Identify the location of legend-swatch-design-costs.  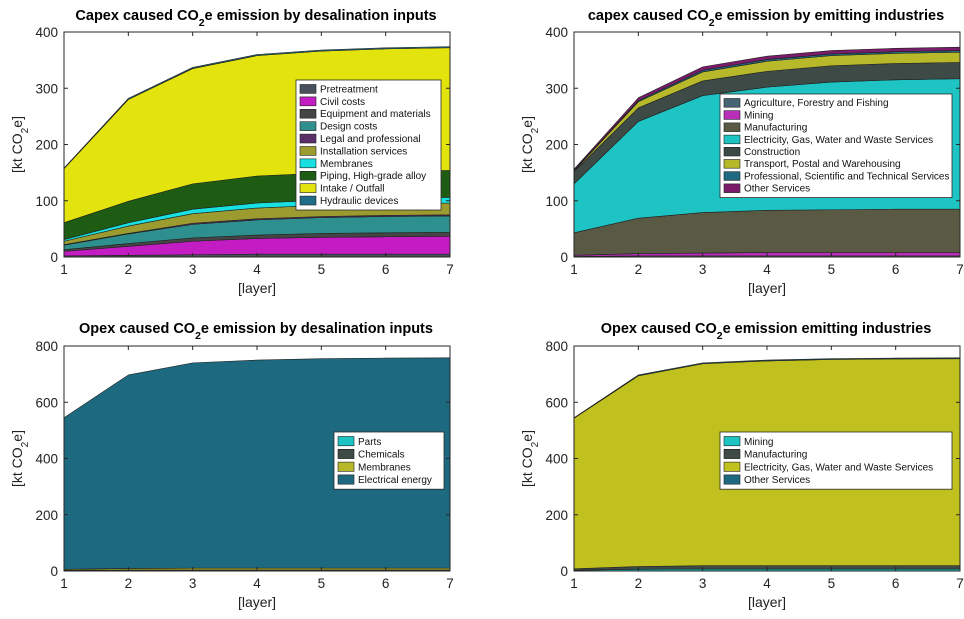
(308, 126).